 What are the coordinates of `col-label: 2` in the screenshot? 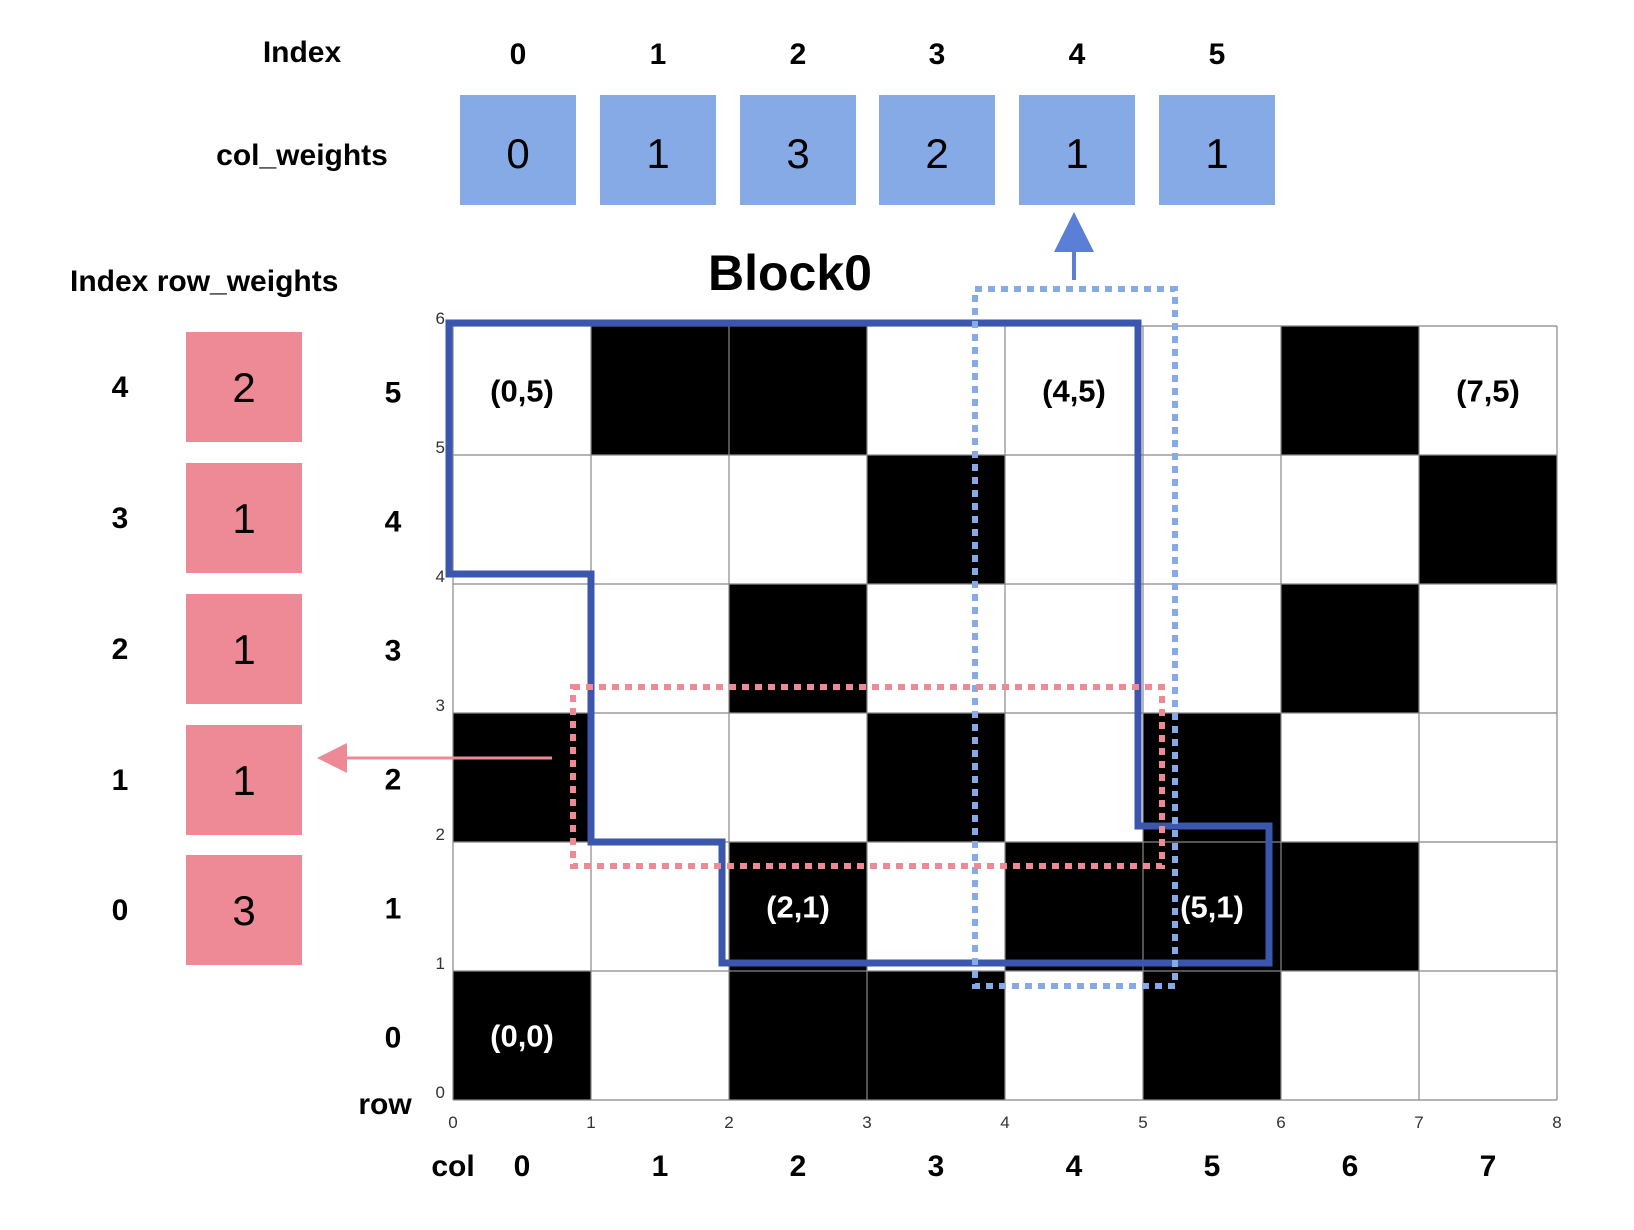 It's located at (798, 1166).